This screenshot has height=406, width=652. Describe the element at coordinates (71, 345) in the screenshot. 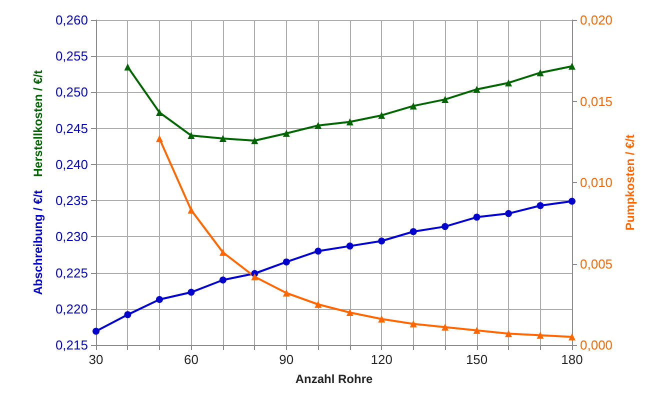

I see `y-tick-label: 0,215` at that location.